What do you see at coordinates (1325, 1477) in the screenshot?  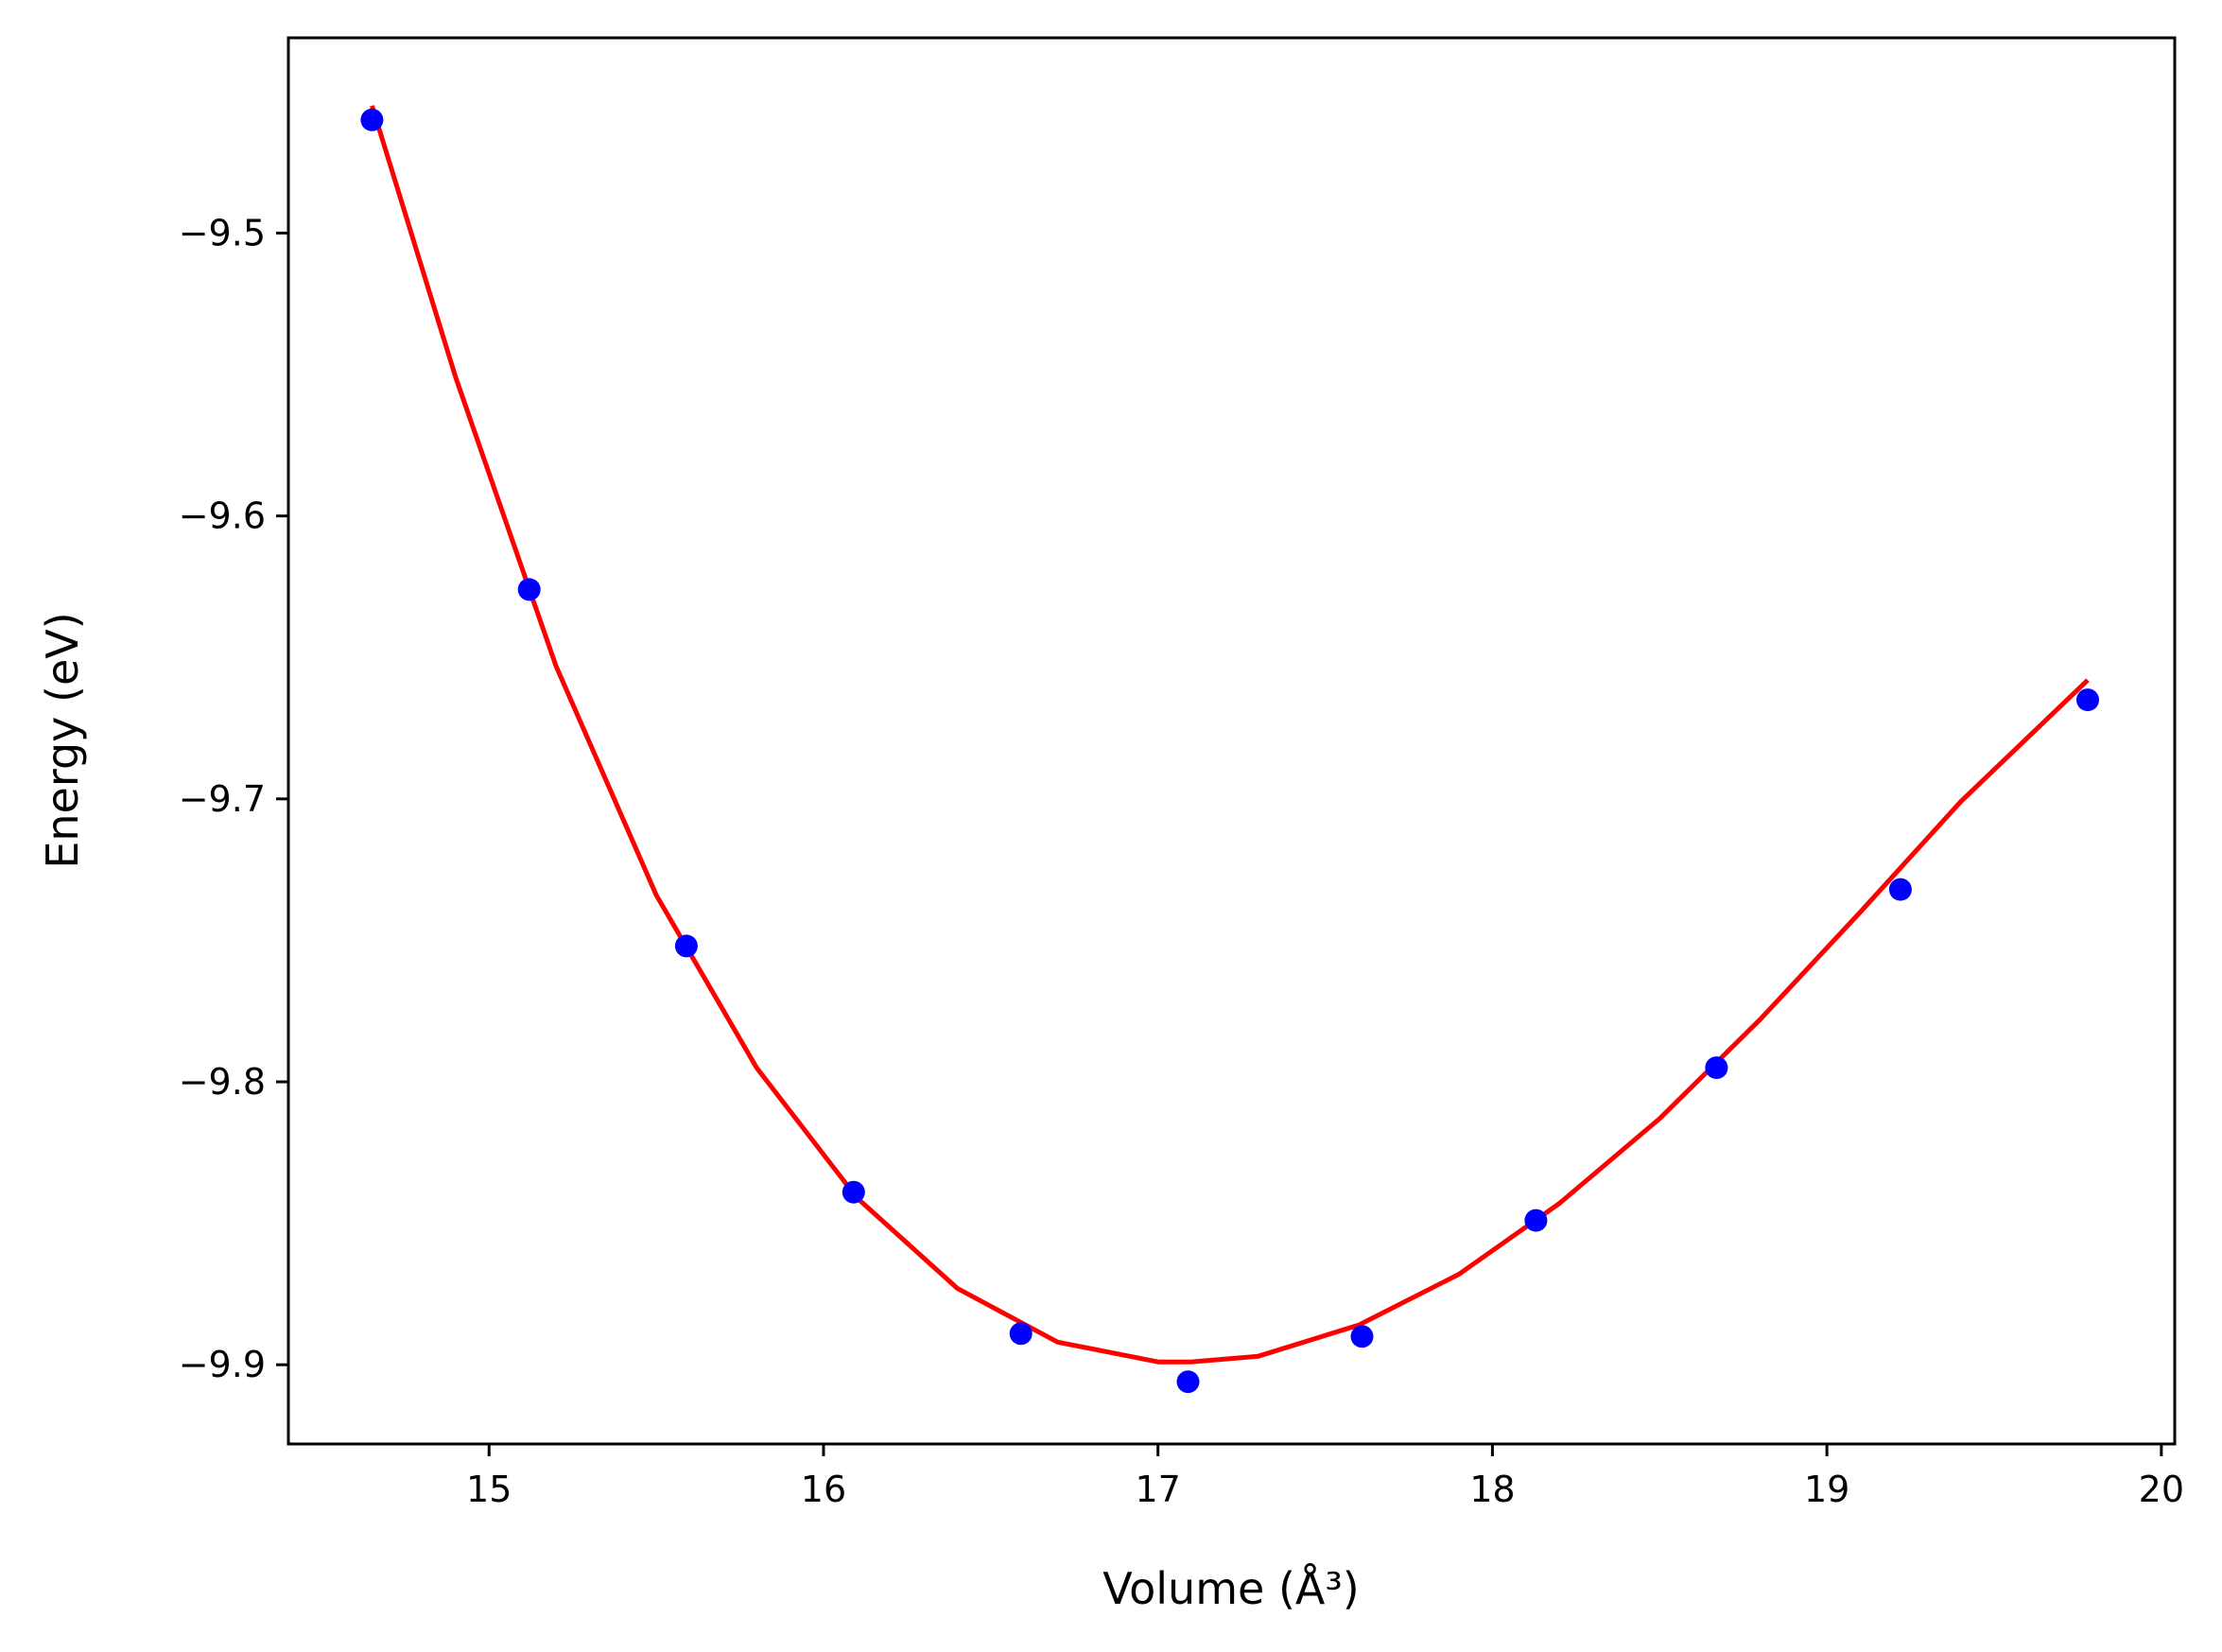 I see `x-axis: 15 16 17 18 19 20` at bounding box center [1325, 1477].